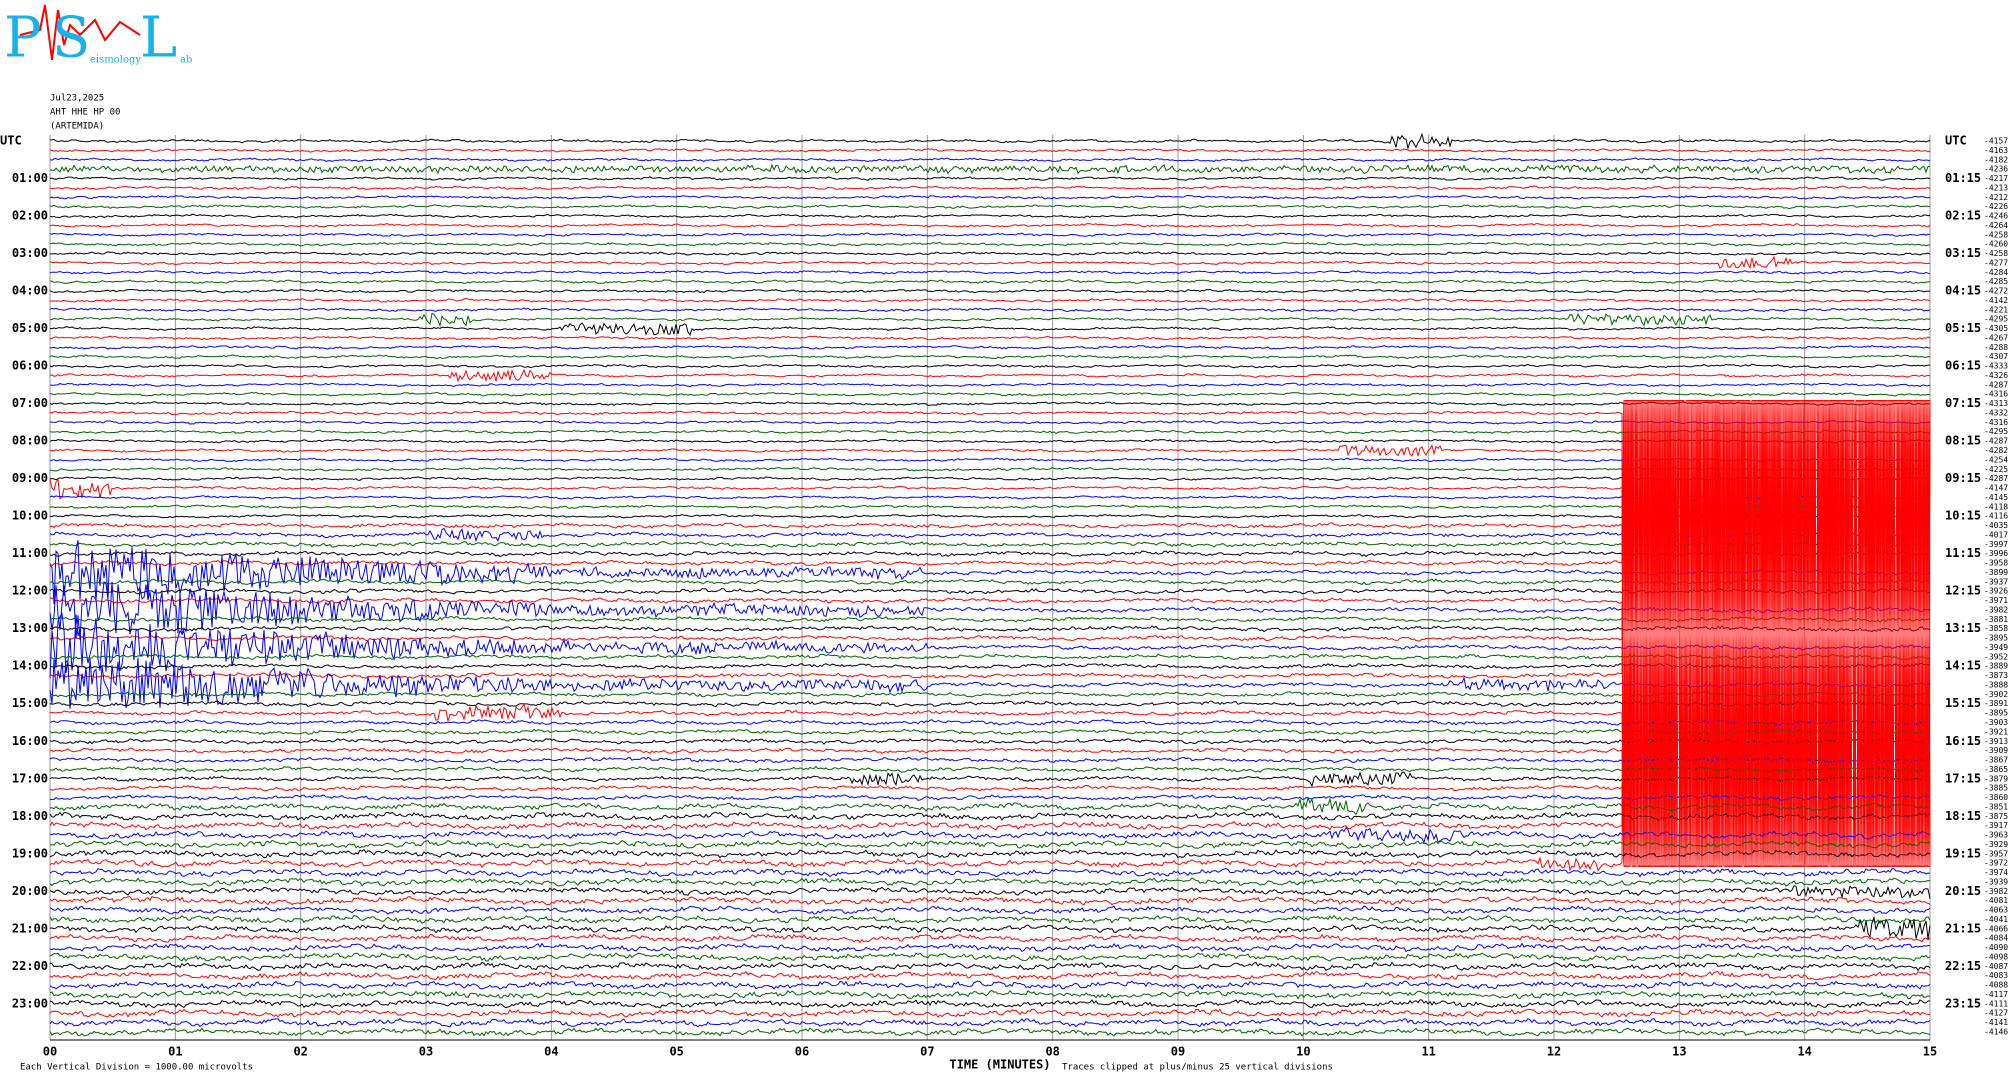 This screenshot has height=1080, width=2010. Describe the element at coordinates (30, 178) in the screenshot. I see `row-label-left: 01:00` at that location.